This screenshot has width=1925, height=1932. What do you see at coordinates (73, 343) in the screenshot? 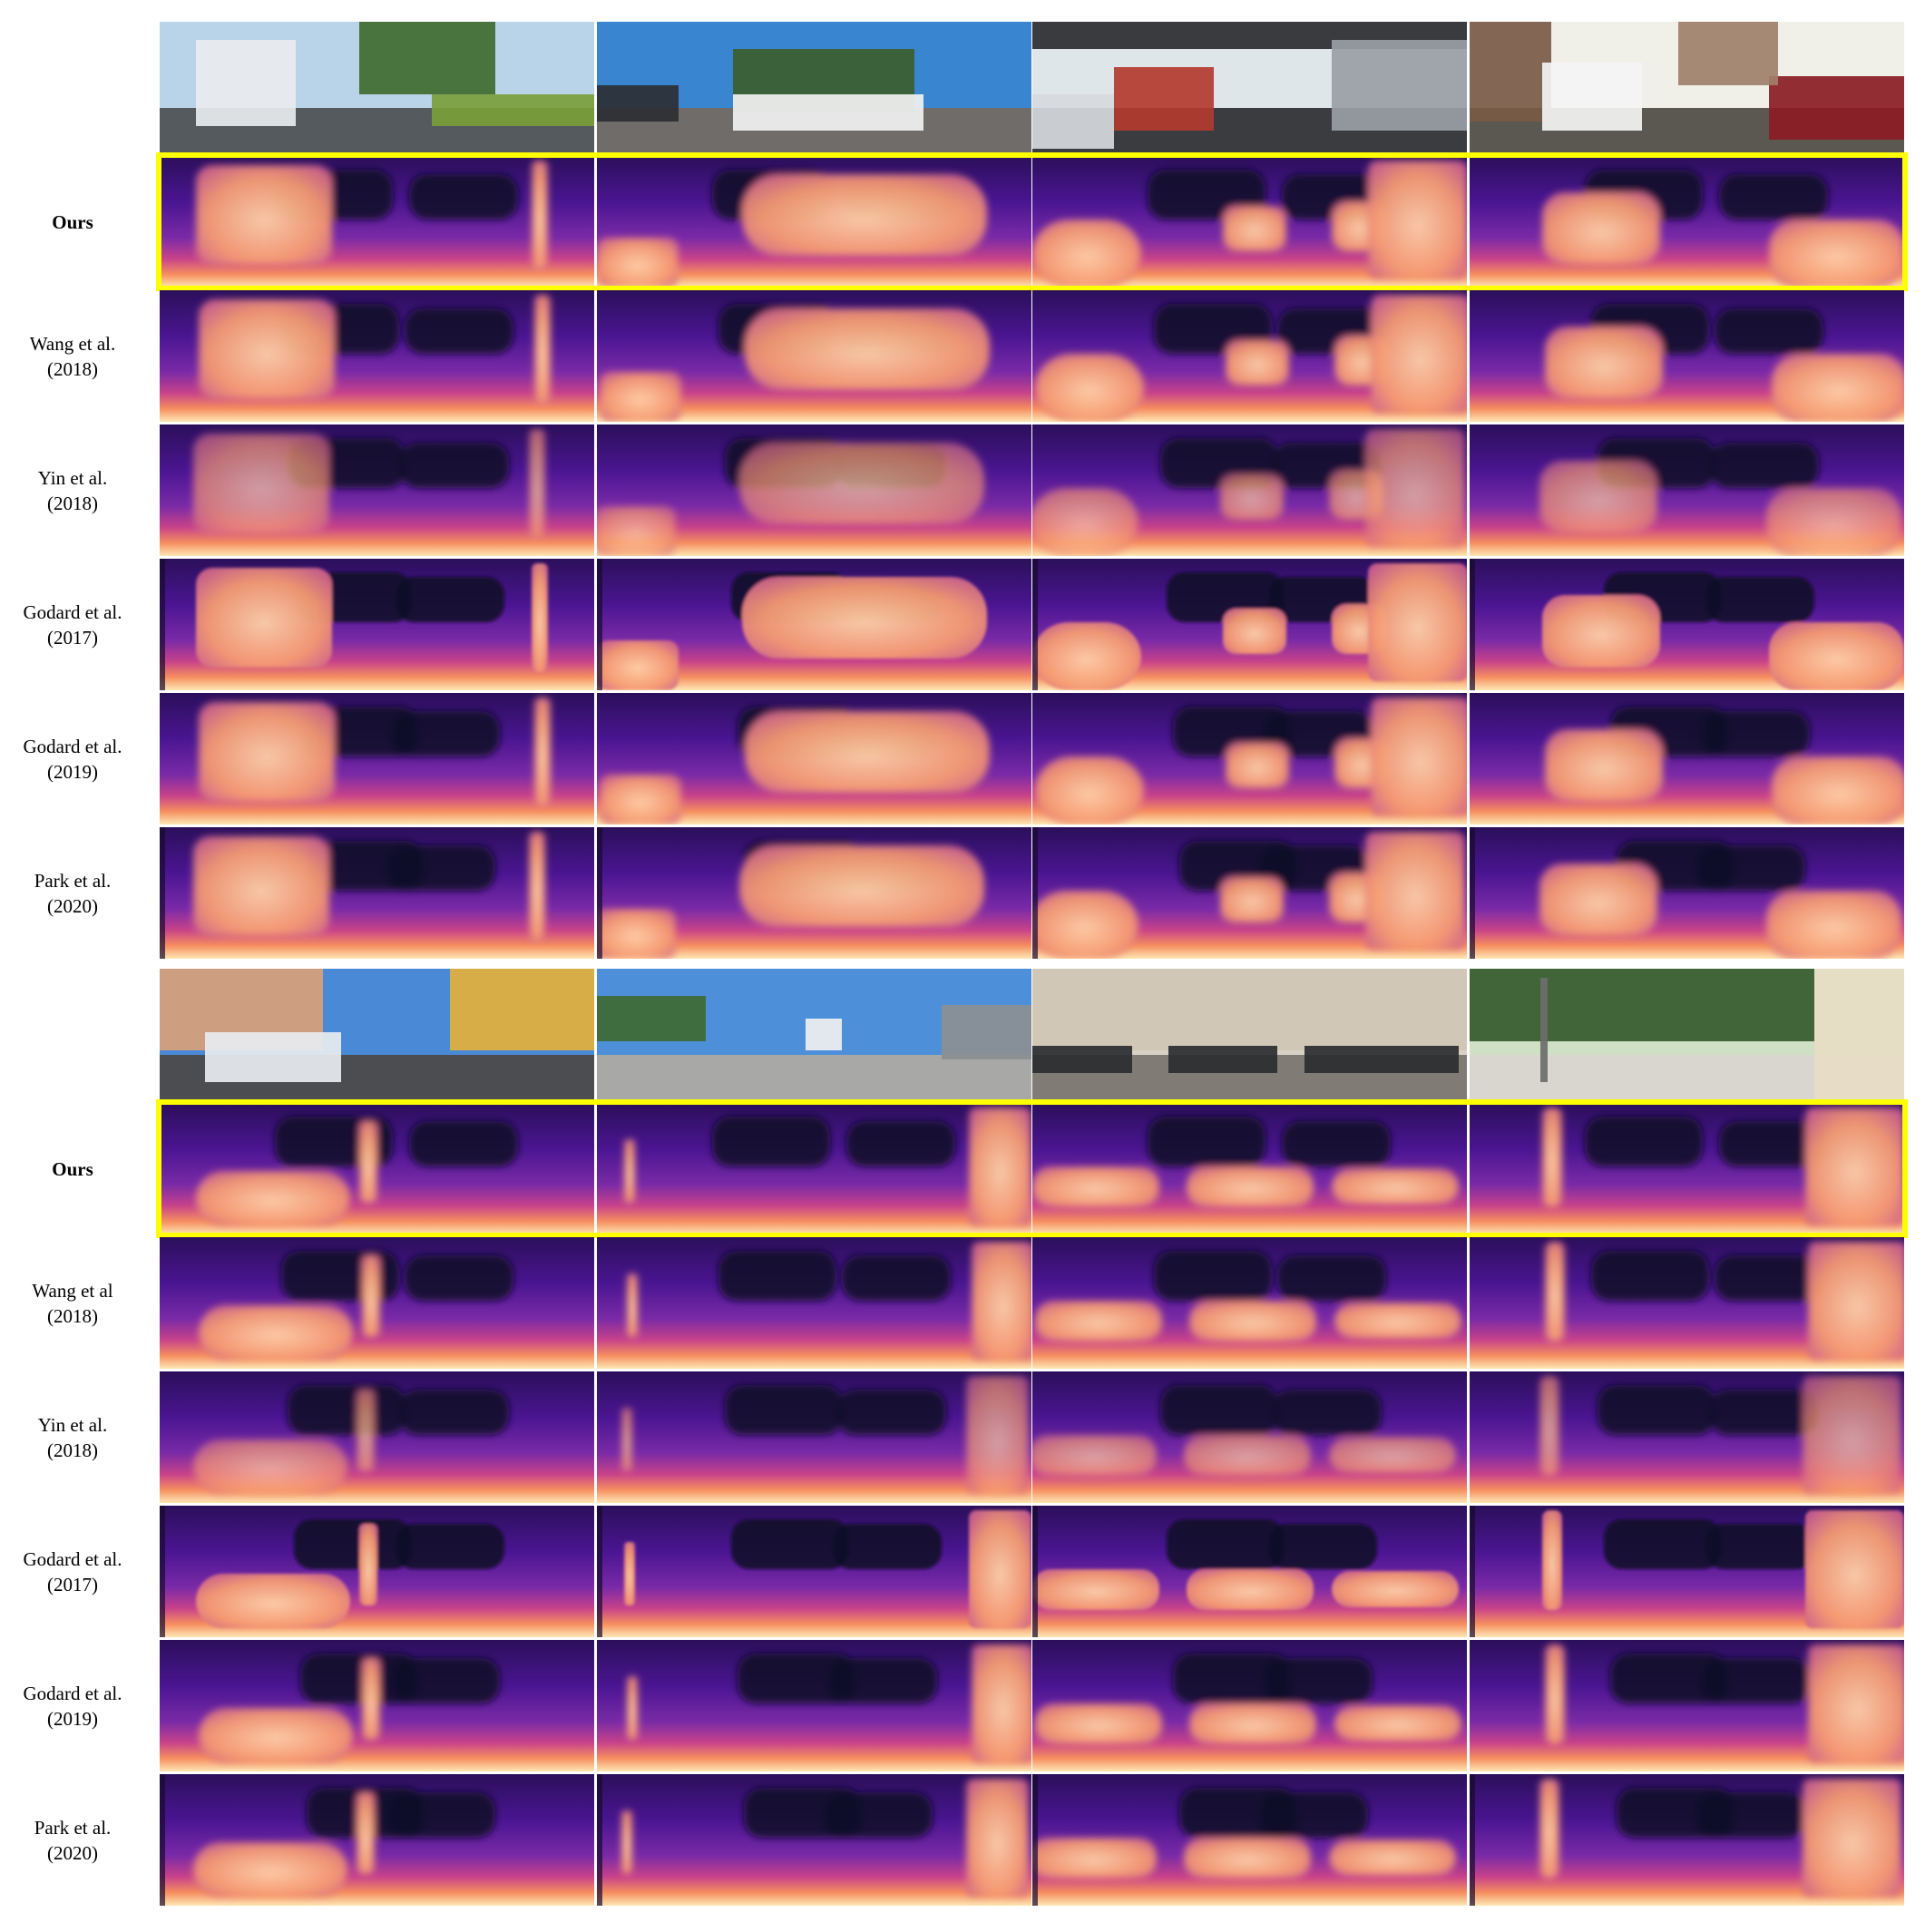
I see `row-label-line1: Wang et al.` at bounding box center [73, 343].